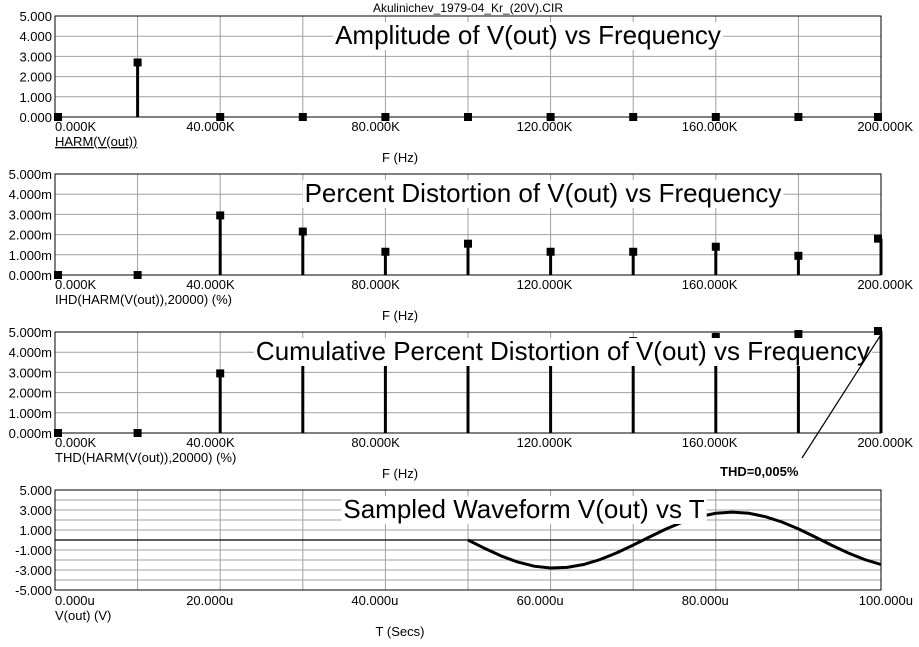 Image resolution: width=919 pixels, height=647 pixels. I want to click on y-tick-label: 0.000, so click(35, 117).